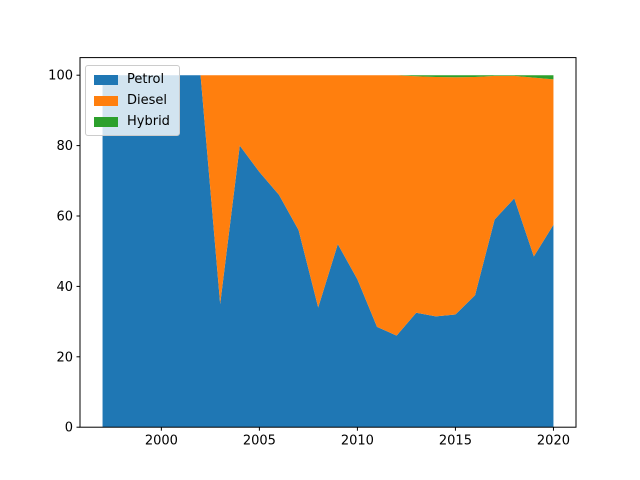  I want to click on legend-row-diesel: Diesel, so click(132, 100).